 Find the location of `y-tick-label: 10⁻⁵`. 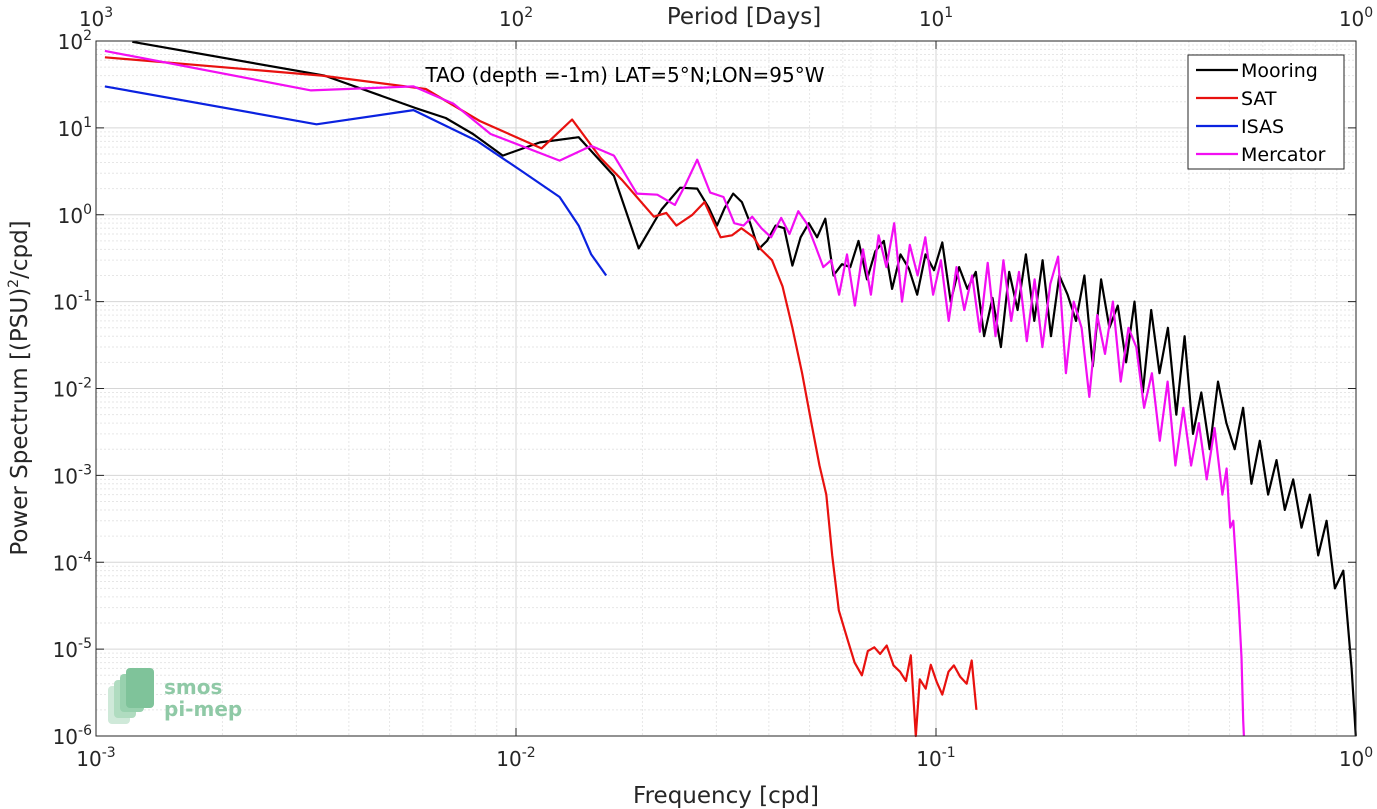

y-tick-label: 10⁻⁵ is located at coordinates (72, 649).